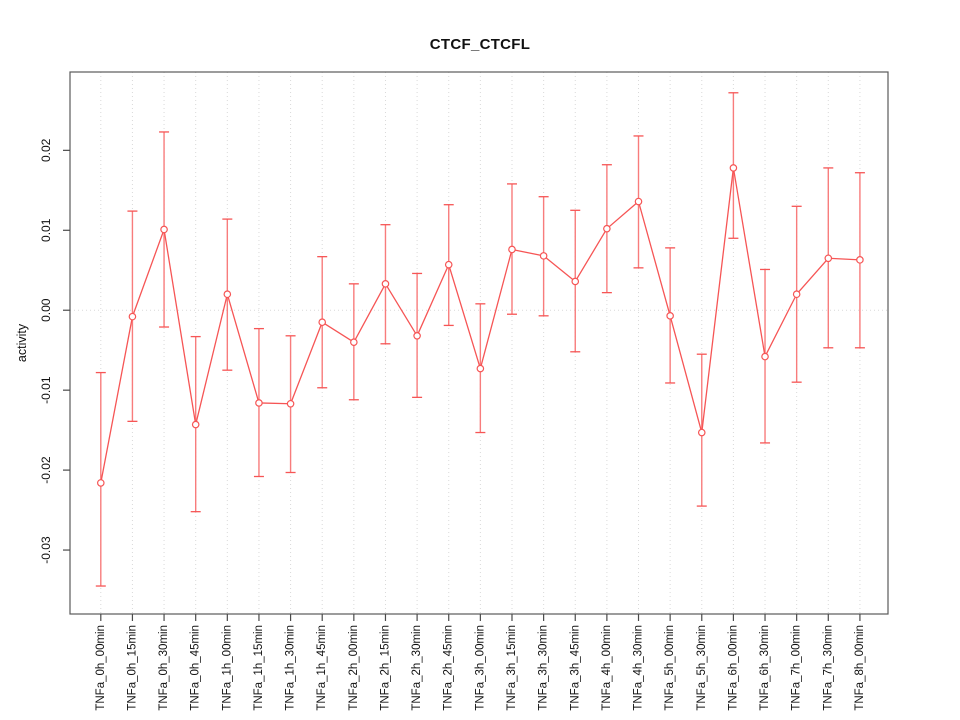  I want to click on x-tick-label: TNFa_1h_00min, so click(227, 668).